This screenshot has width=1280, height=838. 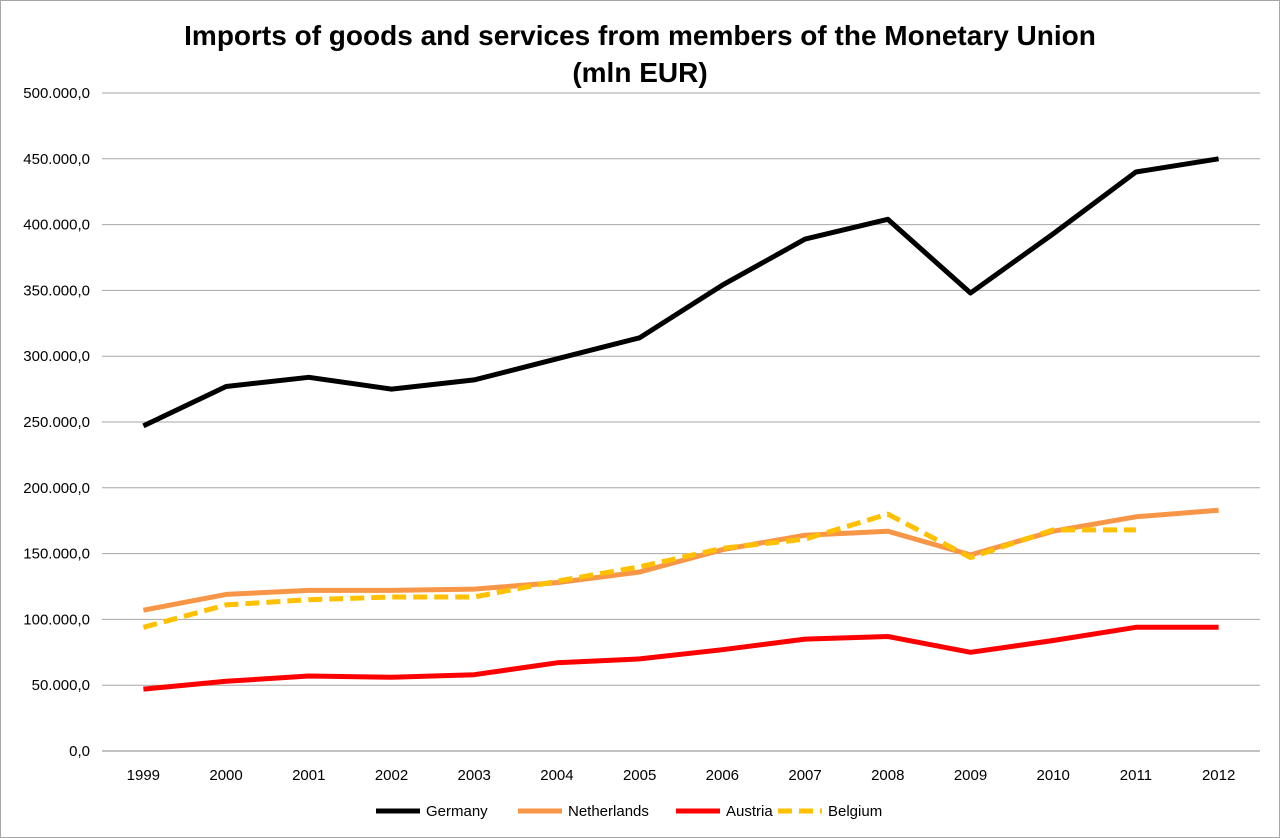 What do you see at coordinates (887, 775) in the screenshot?
I see `x-tick-label: 2008` at bounding box center [887, 775].